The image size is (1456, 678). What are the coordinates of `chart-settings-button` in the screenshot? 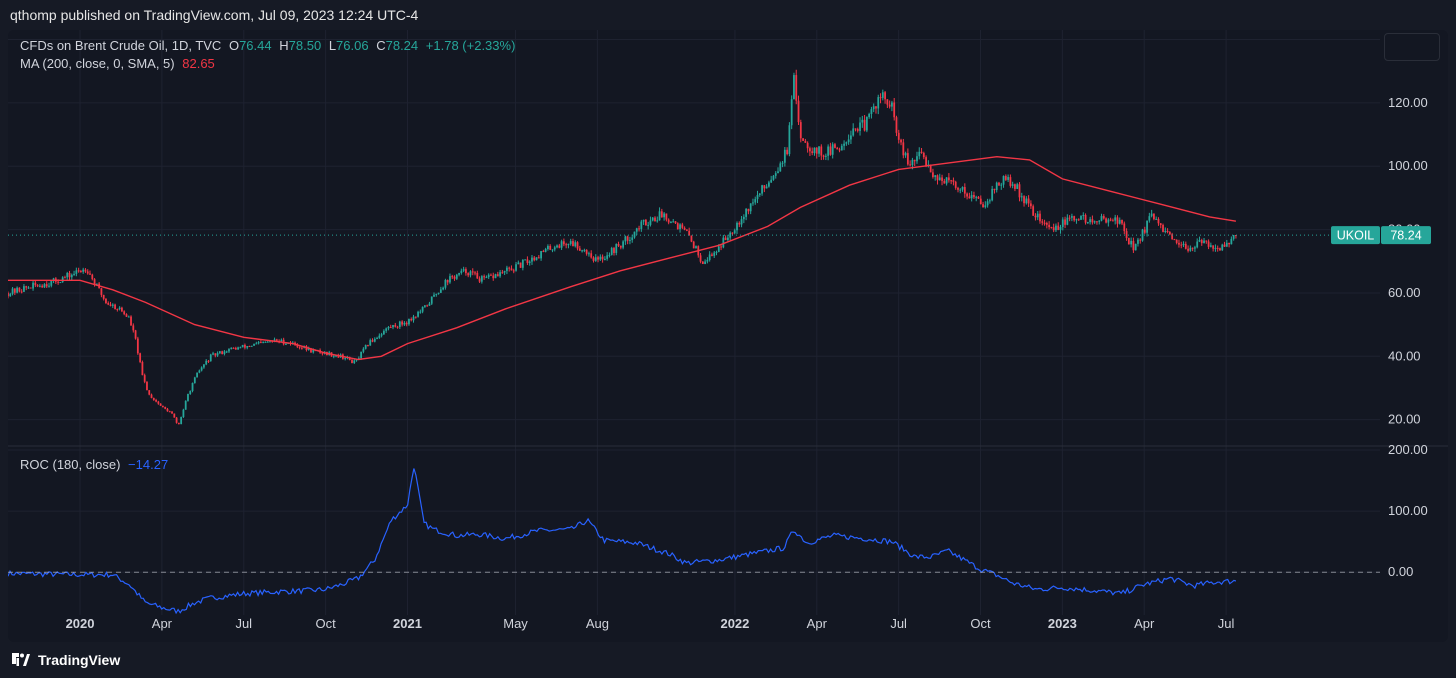 It's located at (1412, 47).